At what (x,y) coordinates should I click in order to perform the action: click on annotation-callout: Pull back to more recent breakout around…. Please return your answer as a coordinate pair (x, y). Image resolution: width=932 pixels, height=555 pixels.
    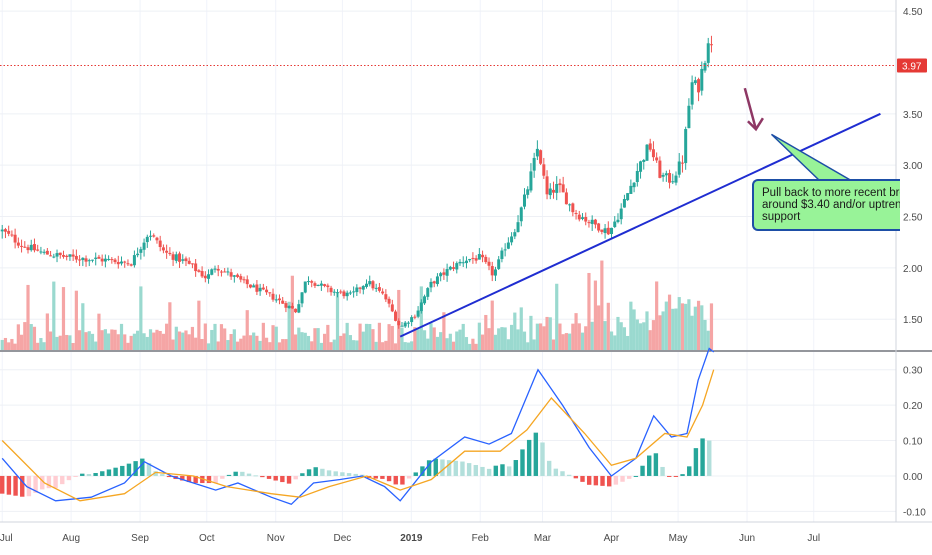
    Looking at the image, I should click on (826, 205).